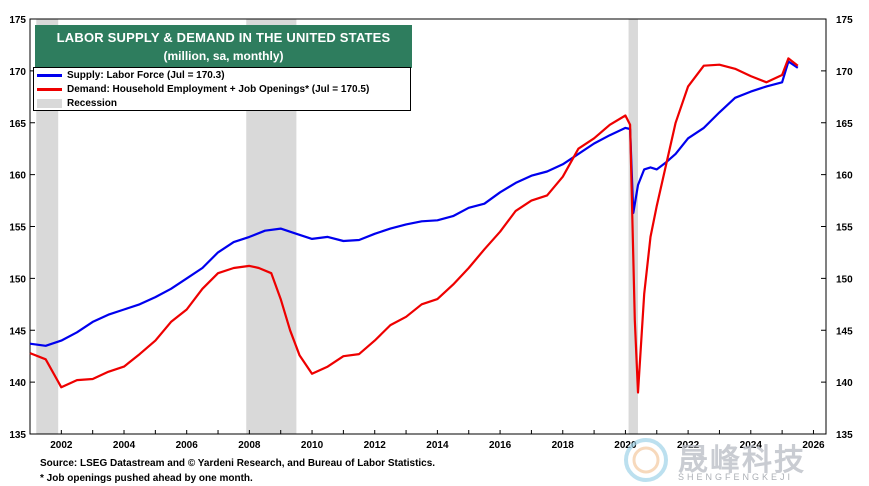 The height and width of the screenshot is (486, 869). I want to click on ytick-label-right-145: 145, so click(844, 331).